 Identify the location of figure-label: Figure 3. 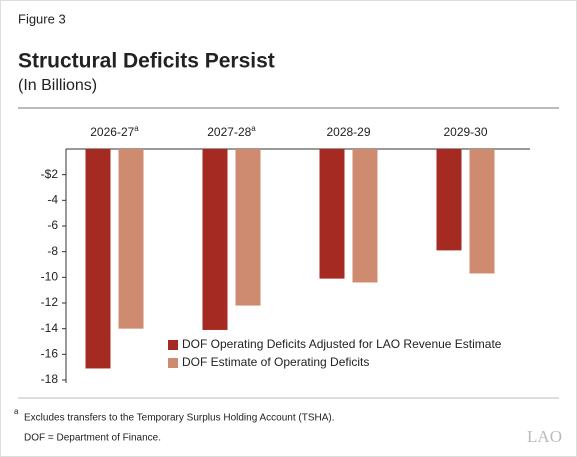
(42, 18).